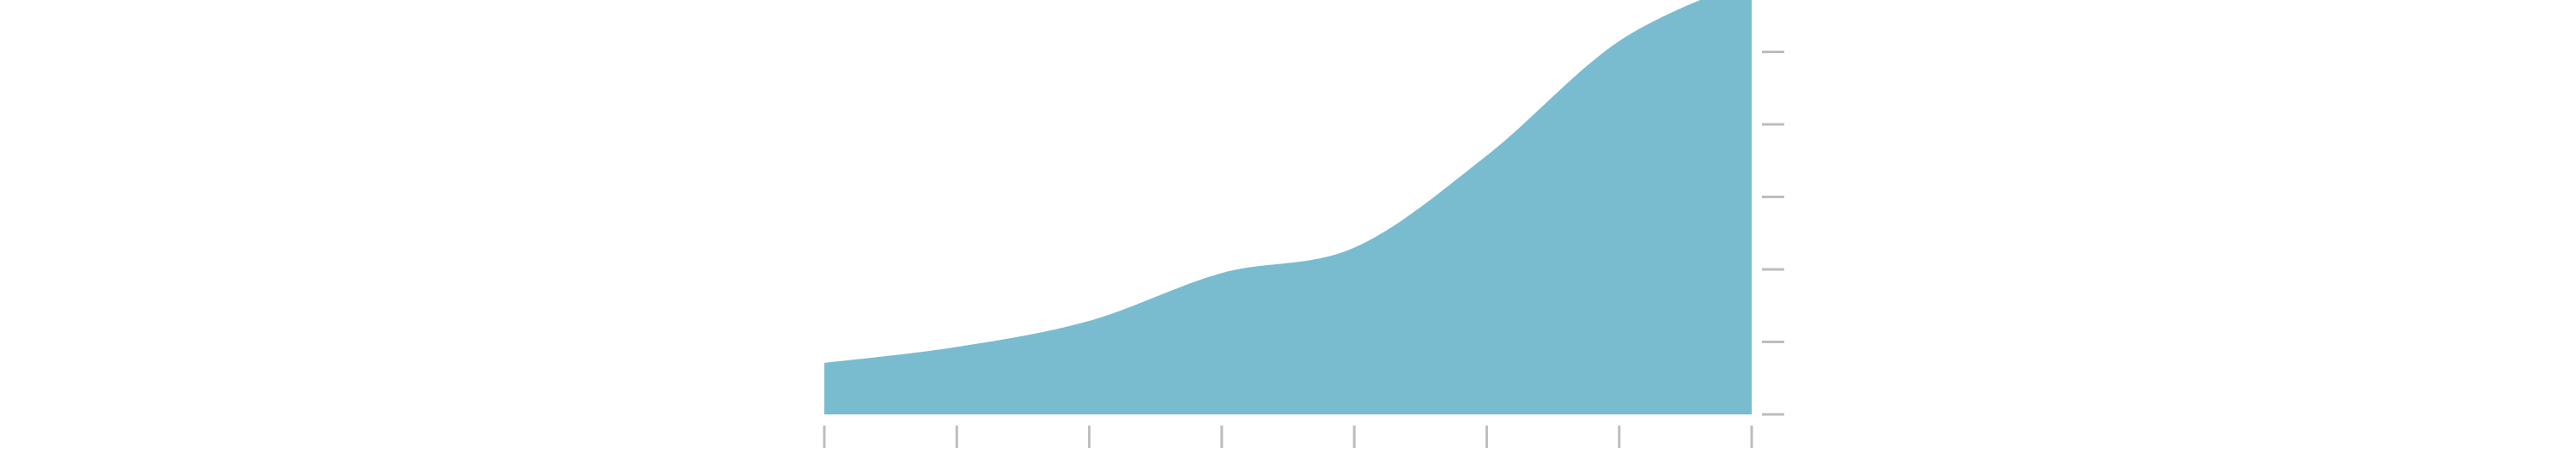 The height and width of the screenshot is (453, 2576). Describe the element at coordinates (1773, 233) in the screenshot. I see `y-axis` at that location.